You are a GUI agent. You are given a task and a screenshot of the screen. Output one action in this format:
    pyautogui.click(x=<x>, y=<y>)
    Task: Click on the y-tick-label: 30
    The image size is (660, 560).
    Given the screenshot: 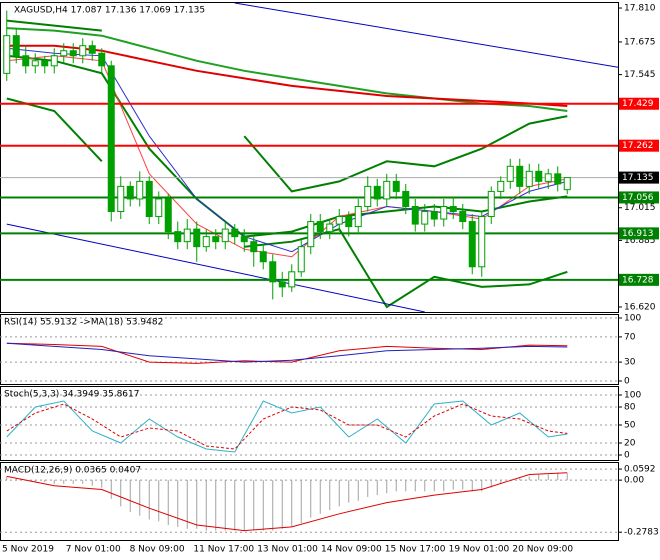 What is the action you would take?
    pyautogui.click(x=630, y=363)
    